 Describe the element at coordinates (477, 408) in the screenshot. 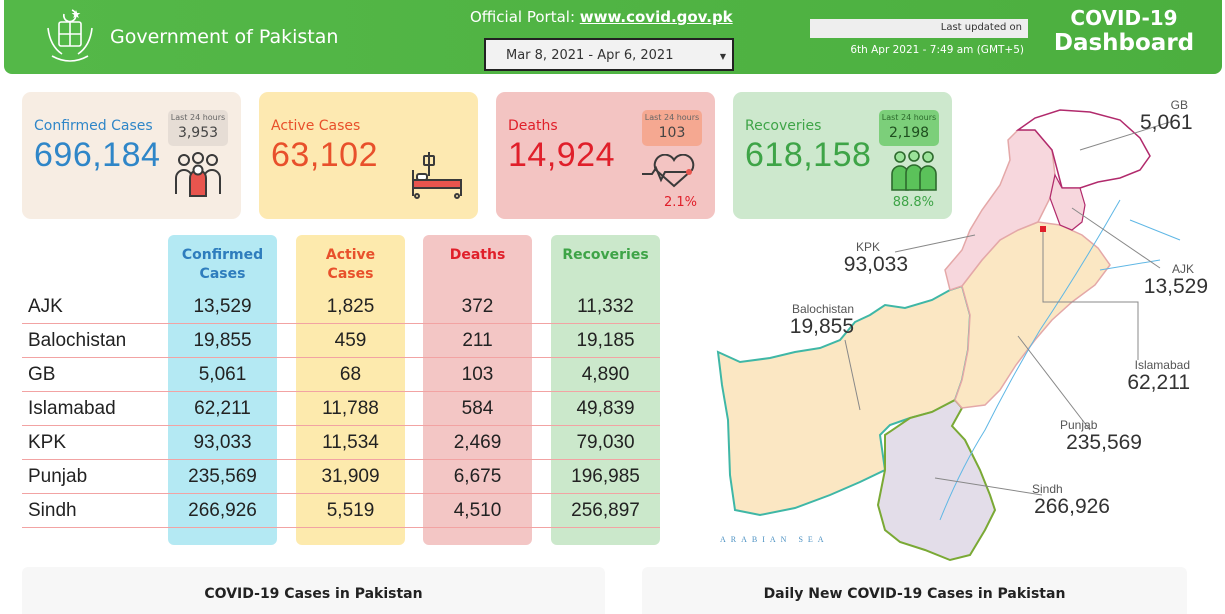

I see `deaths-cell: 584` at that location.